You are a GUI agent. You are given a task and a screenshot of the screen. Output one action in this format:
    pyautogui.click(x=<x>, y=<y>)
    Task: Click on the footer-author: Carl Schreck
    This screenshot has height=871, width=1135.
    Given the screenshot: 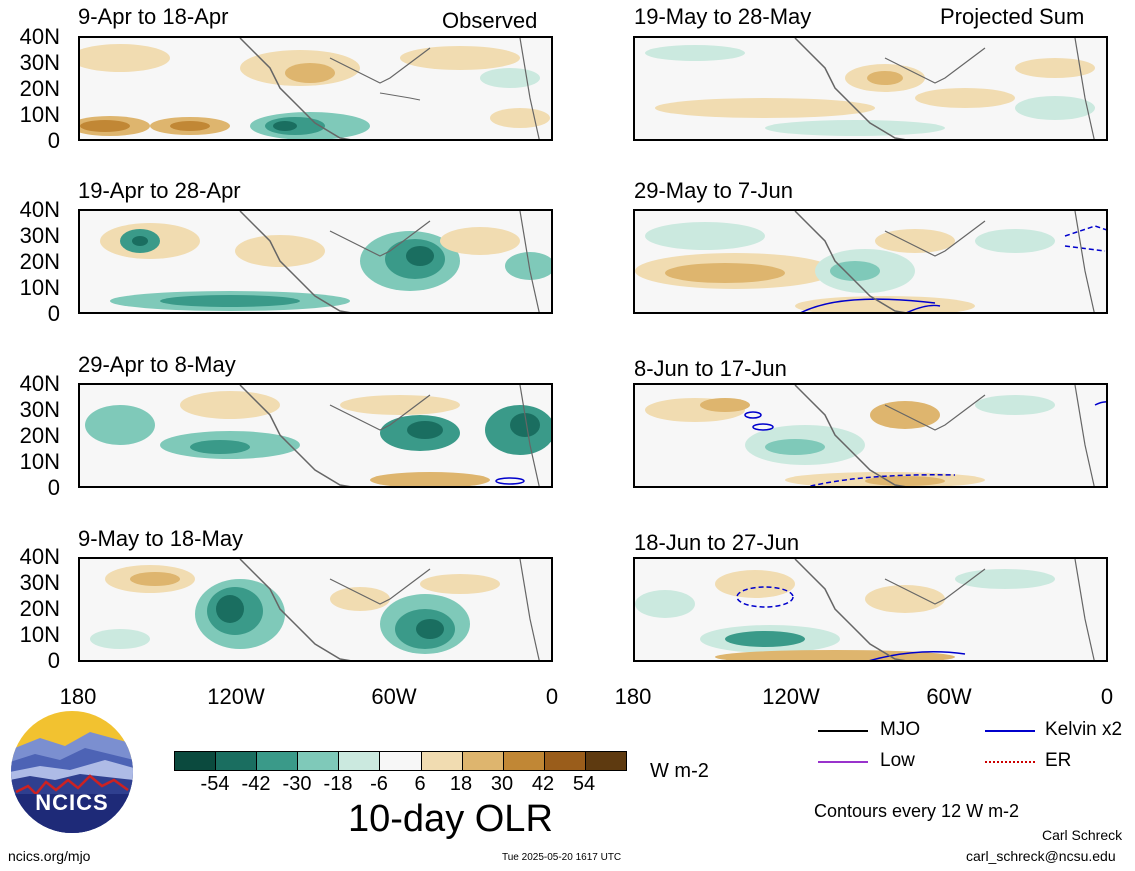 What is the action you would take?
    pyautogui.click(x=1082, y=835)
    